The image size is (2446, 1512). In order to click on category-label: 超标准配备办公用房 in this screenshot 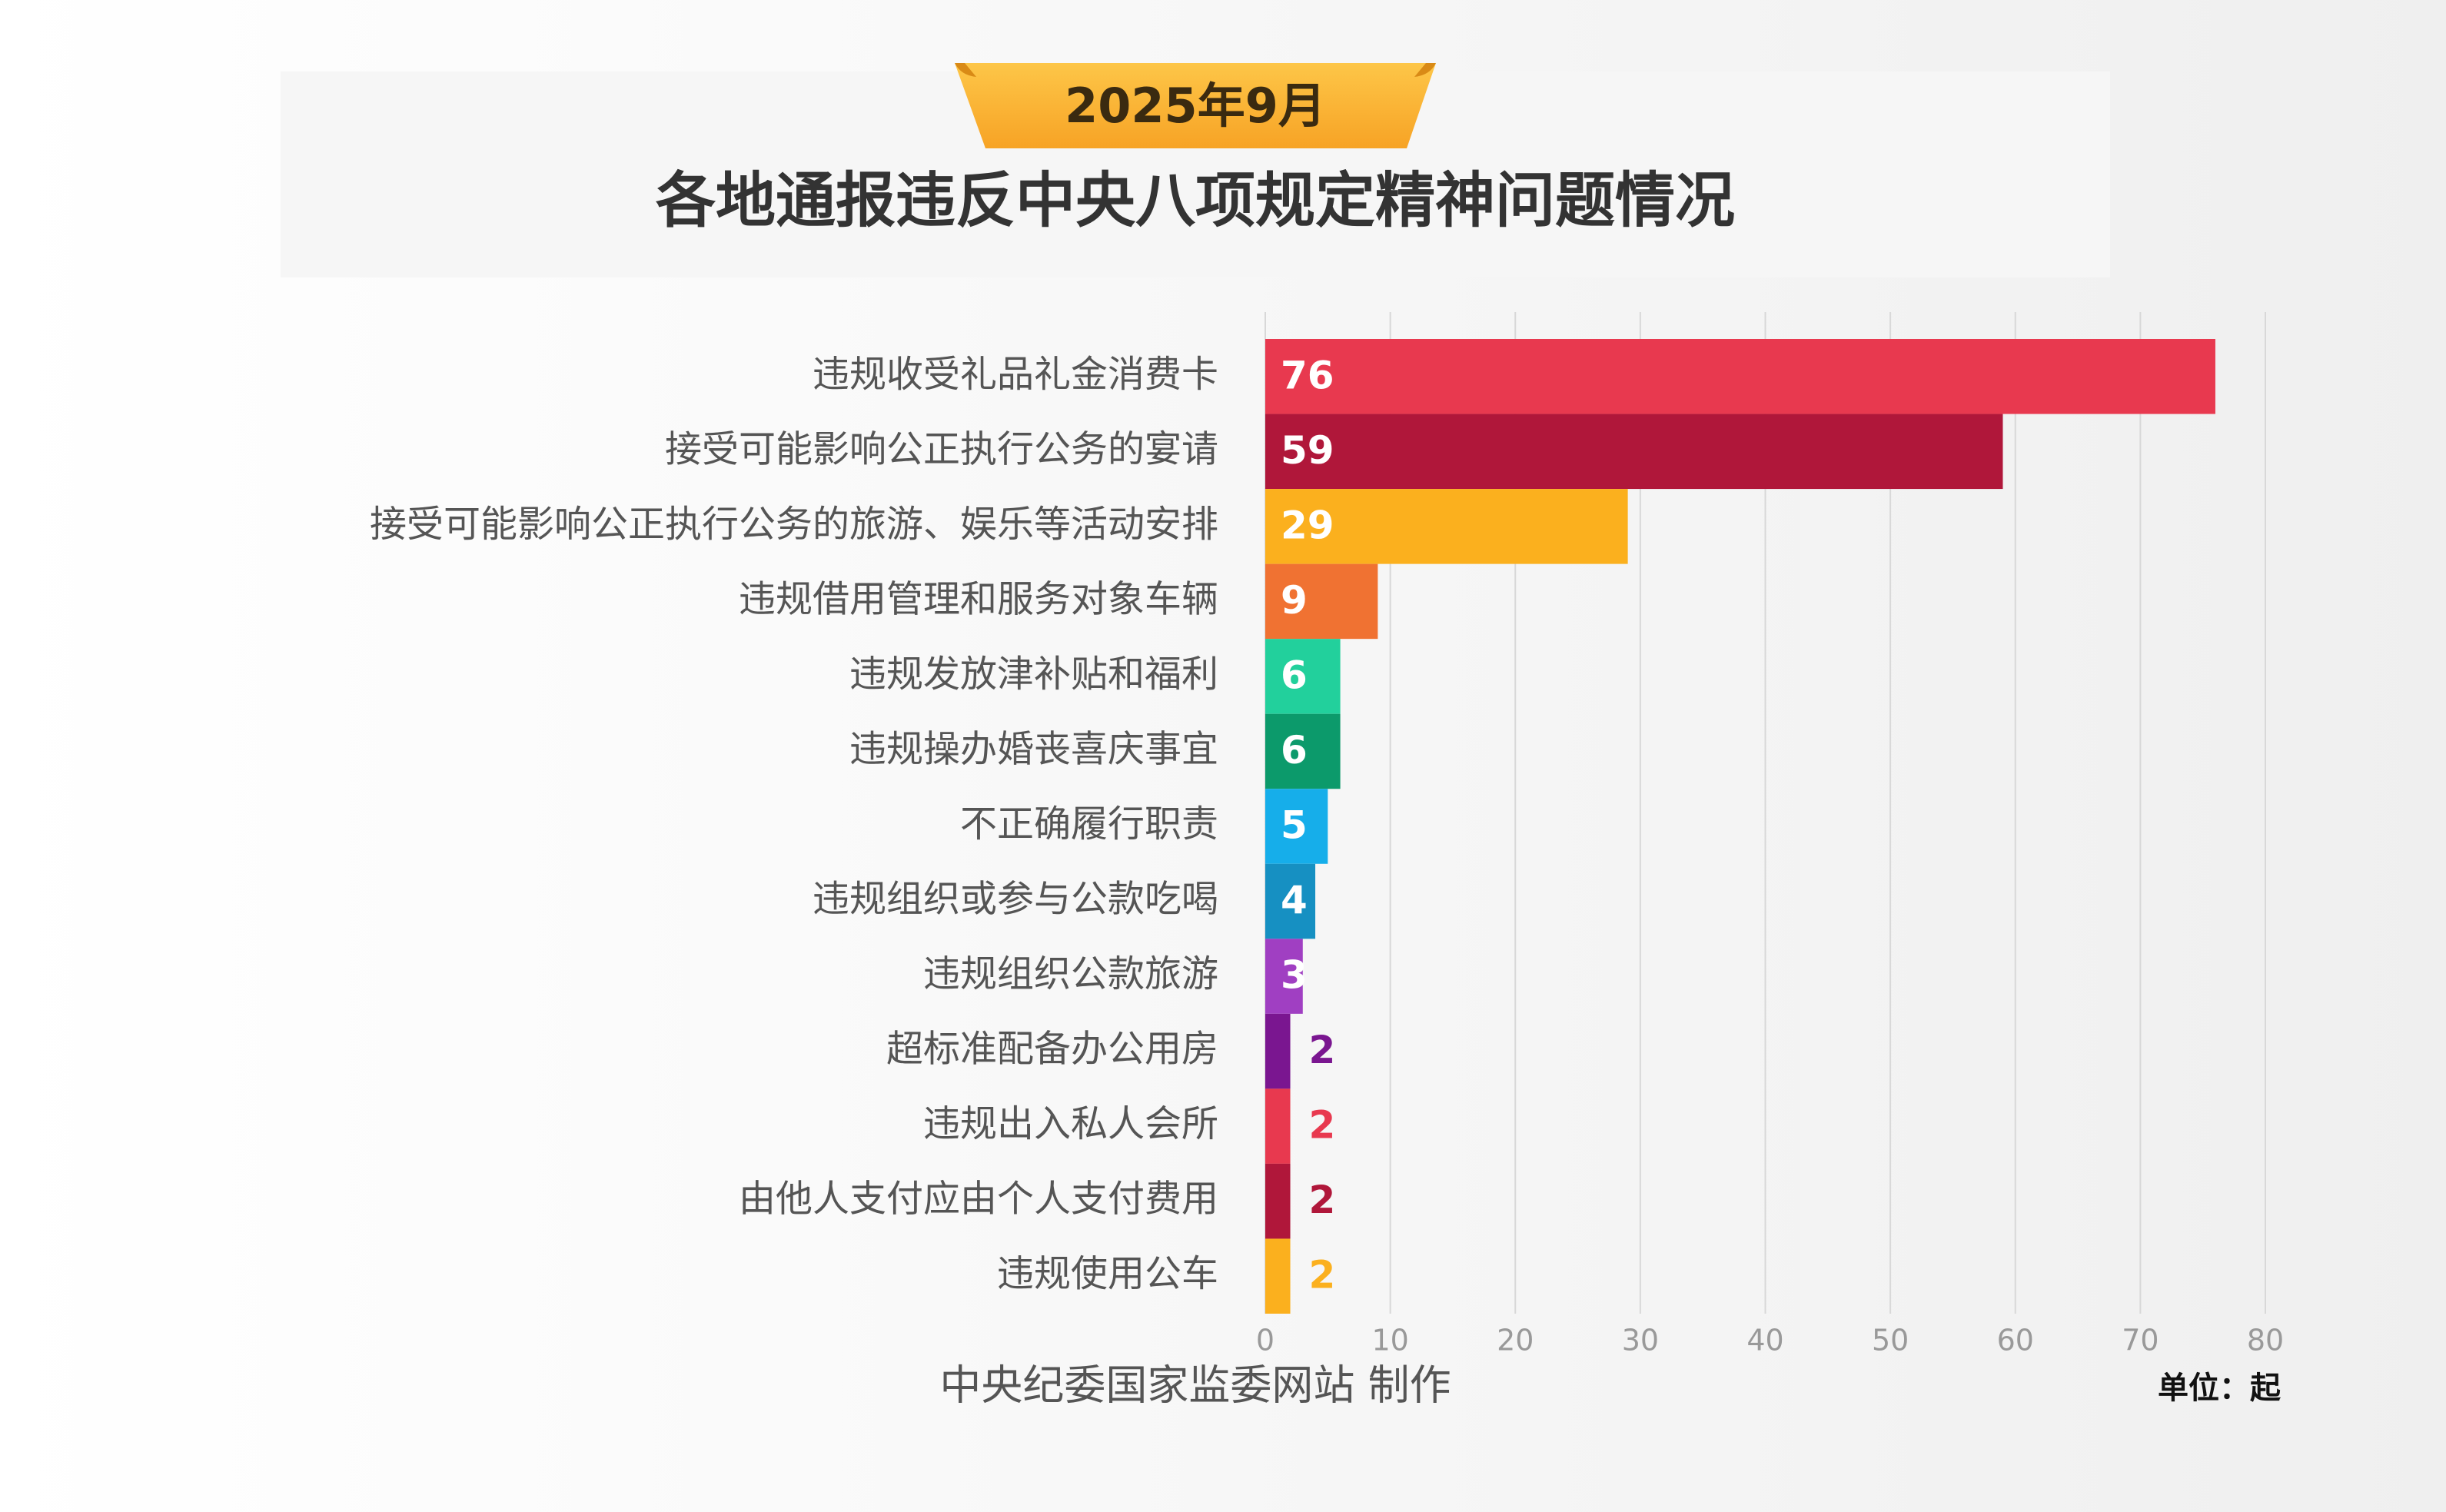, I will do `click(1052, 1049)`.